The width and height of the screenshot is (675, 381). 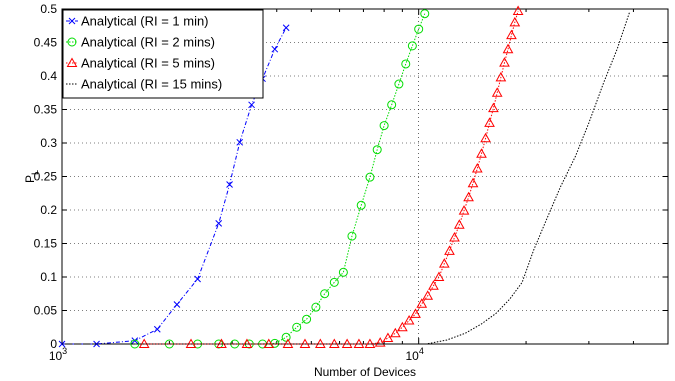 I want to click on y-tick-label: 0.15, so click(x=46, y=244).